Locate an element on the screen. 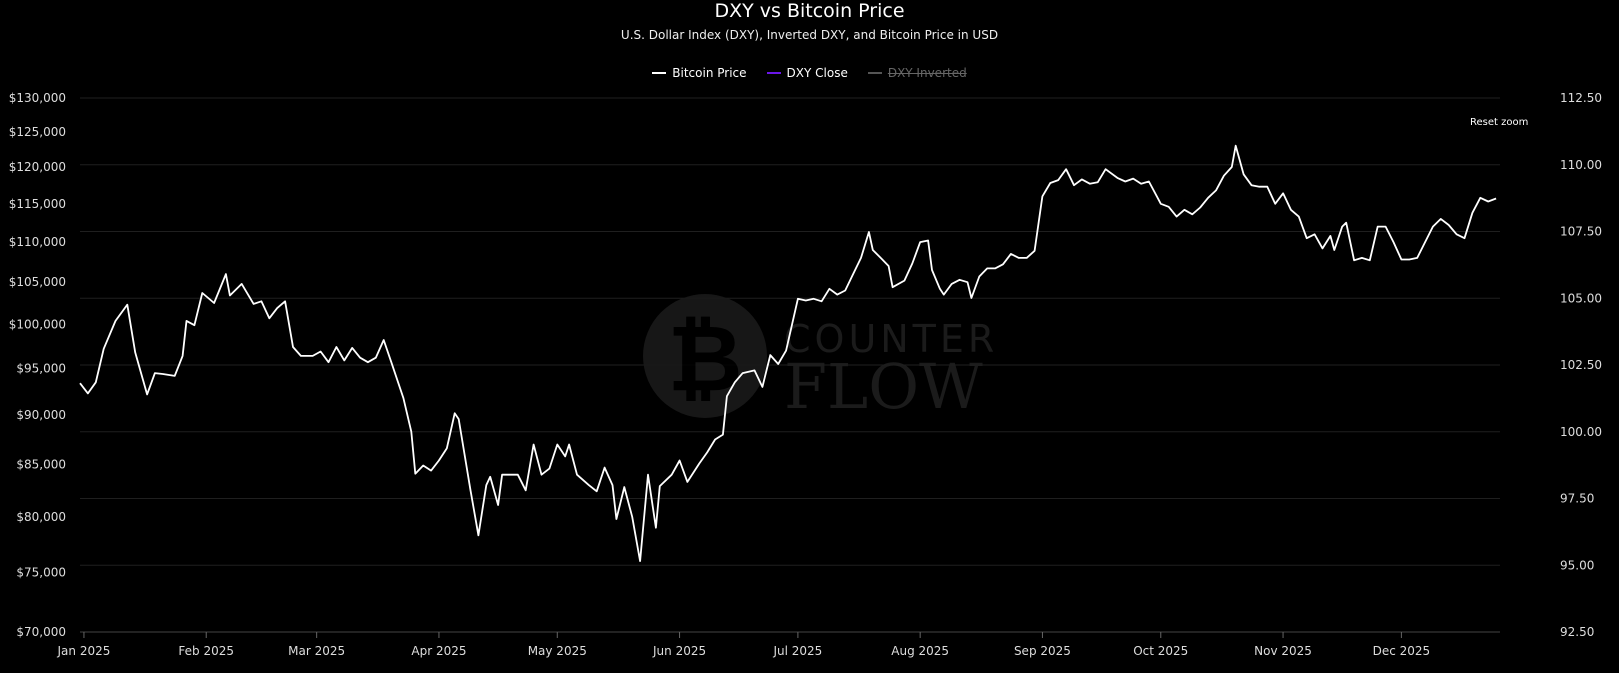 The image size is (1619, 673). x-tick-label: Dec 2025 is located at coordinates (1402, 651).